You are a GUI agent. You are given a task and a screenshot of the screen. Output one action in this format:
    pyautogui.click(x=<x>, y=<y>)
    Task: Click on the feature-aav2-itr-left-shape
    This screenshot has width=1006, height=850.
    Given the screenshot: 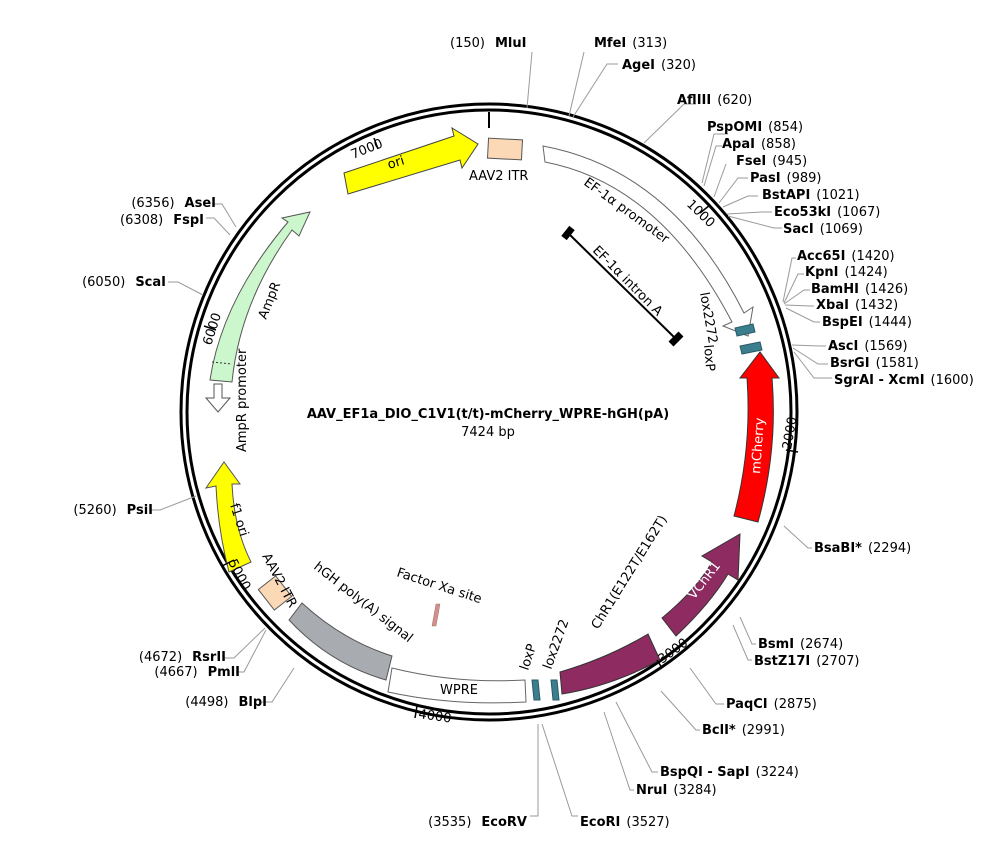 What is the action you would take?
    pyautogui.click(x=505, y=149)
    